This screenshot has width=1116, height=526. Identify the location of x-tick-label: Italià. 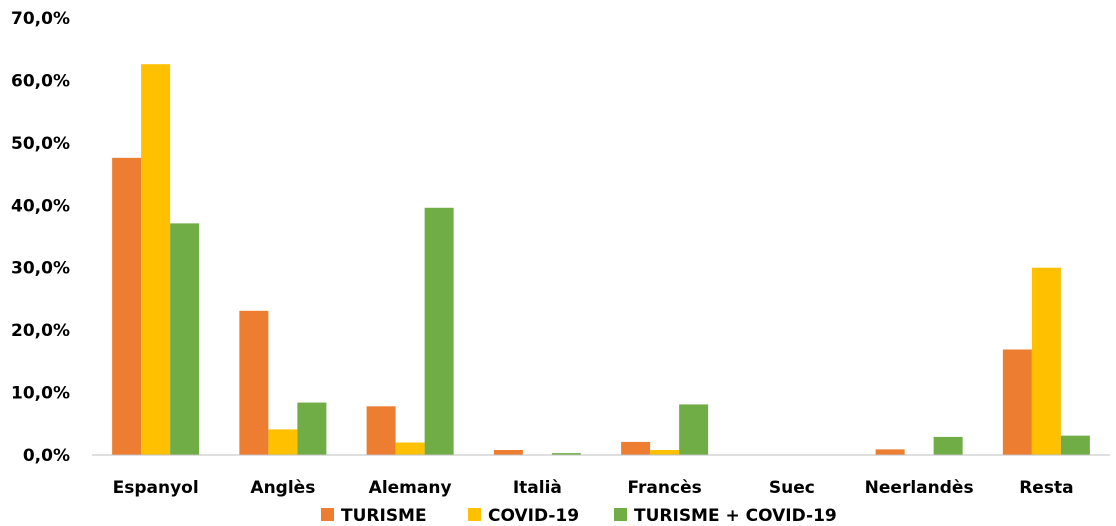
(537, 488).